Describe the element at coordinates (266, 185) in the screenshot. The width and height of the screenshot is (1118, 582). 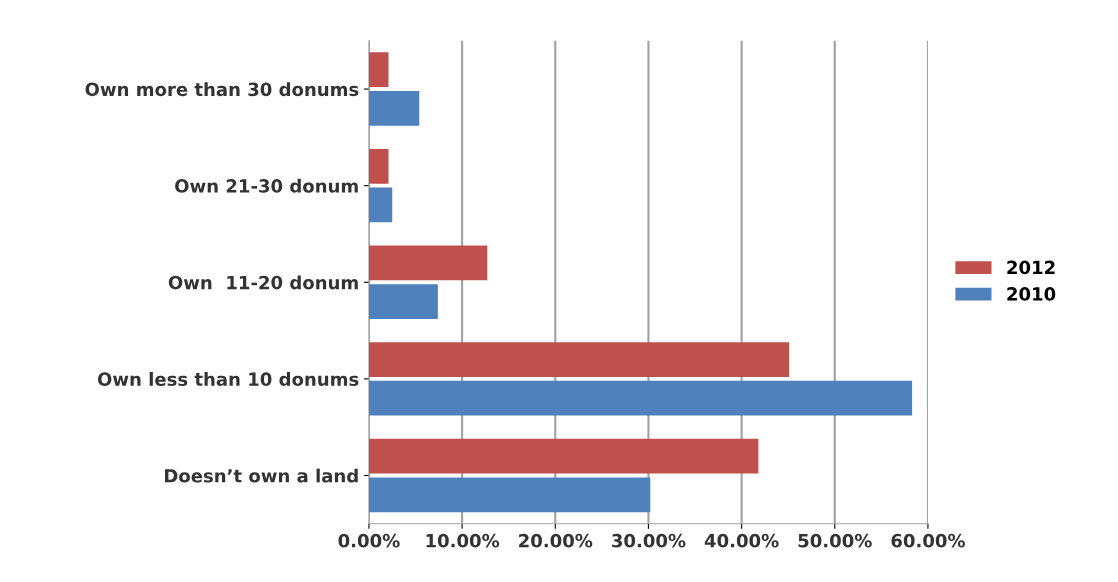
I see `y-tick-label: Own 21-30 donum` at that location.